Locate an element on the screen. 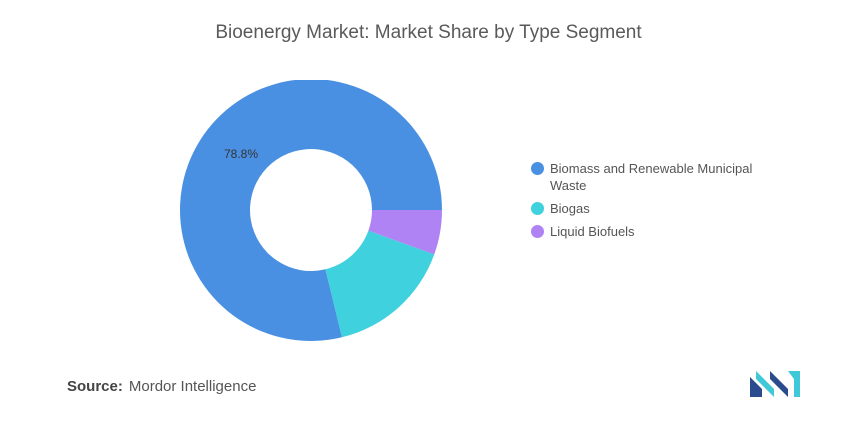  logo-end-stroke is located at coordinates (794, 384).